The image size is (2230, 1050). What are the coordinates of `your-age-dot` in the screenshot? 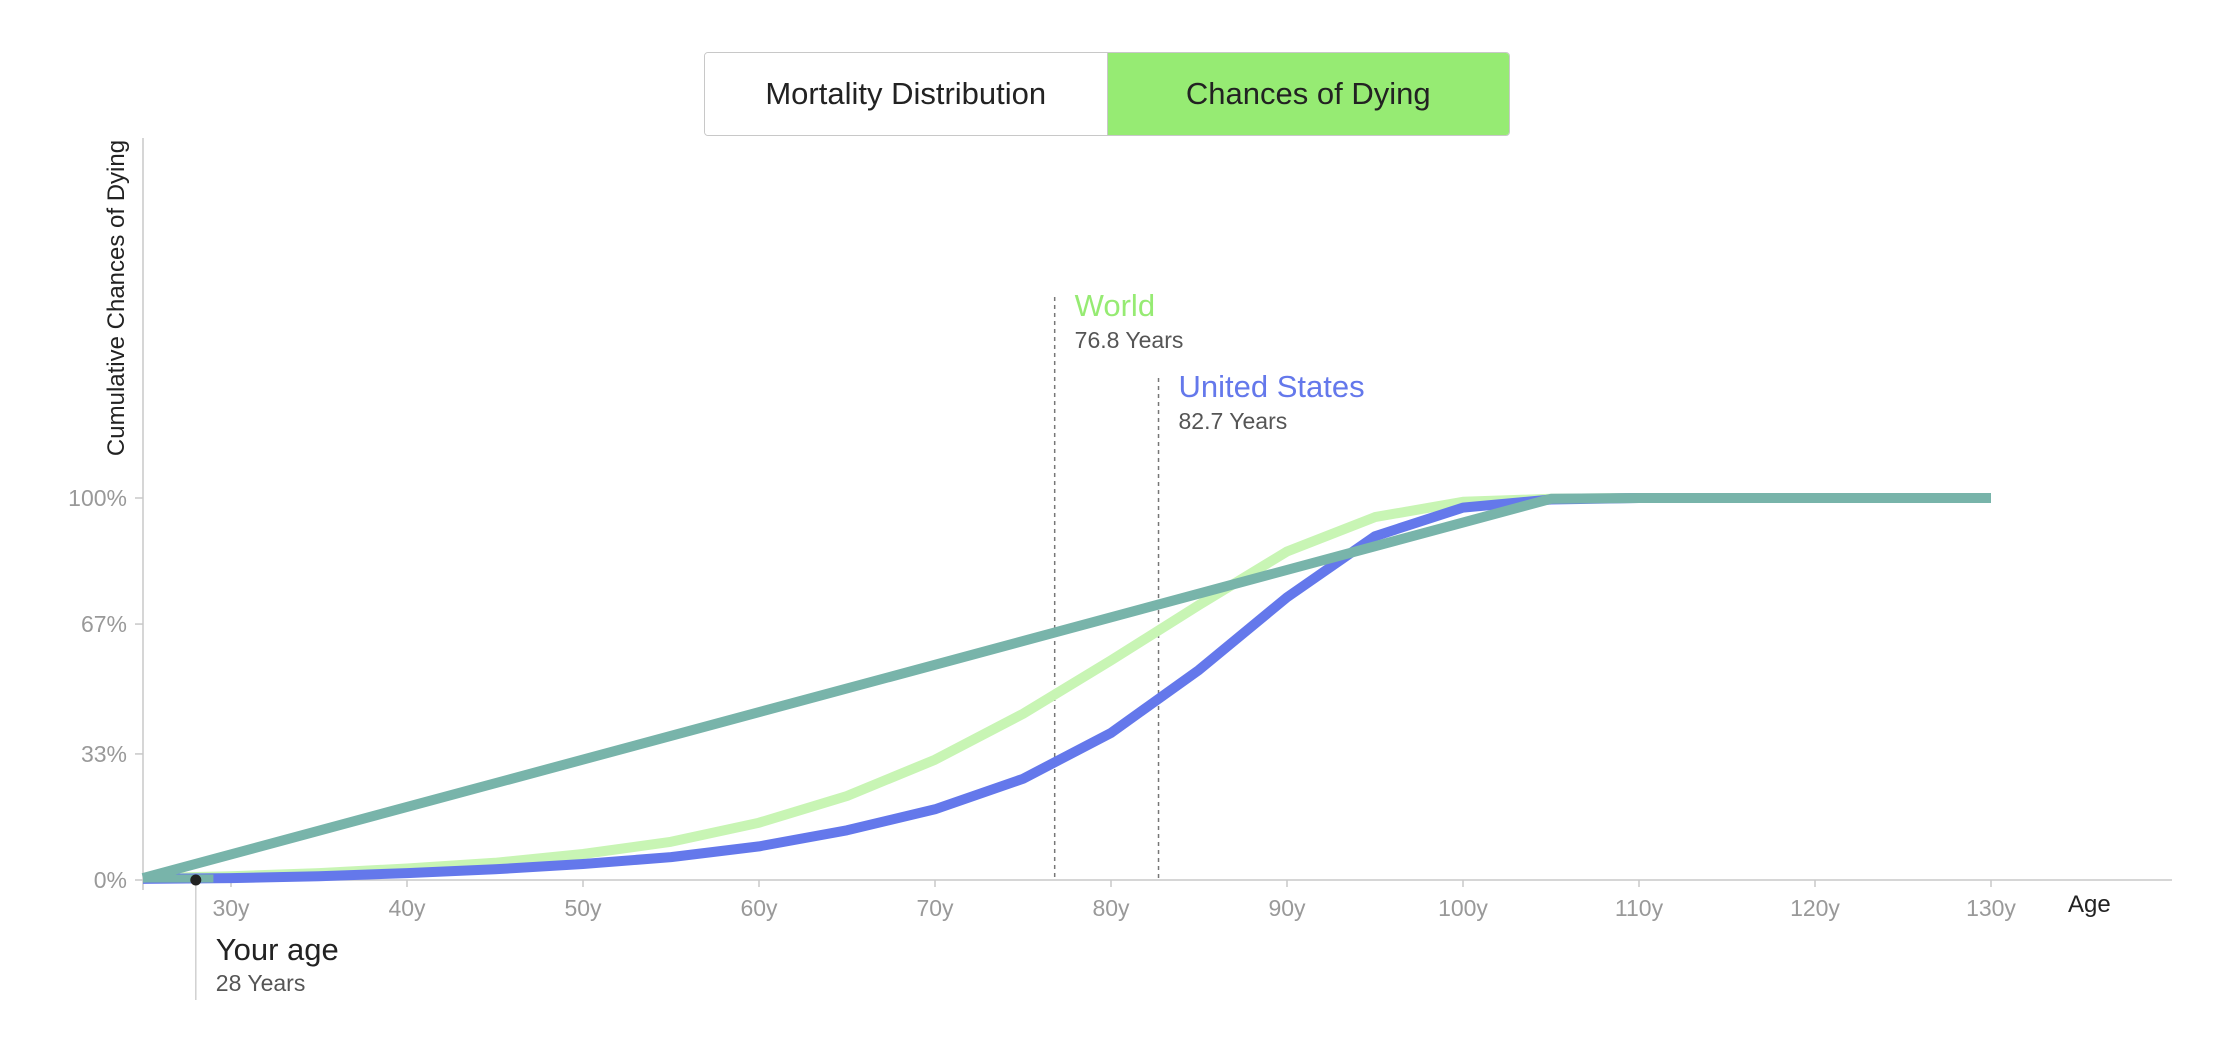 It's located at (196, 880).